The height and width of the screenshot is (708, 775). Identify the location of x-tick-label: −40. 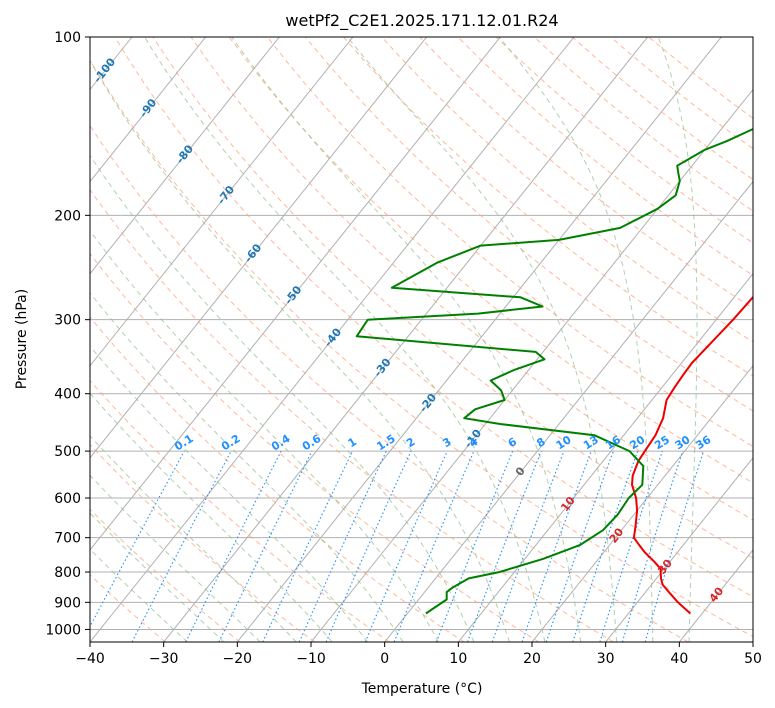
(90, 659).